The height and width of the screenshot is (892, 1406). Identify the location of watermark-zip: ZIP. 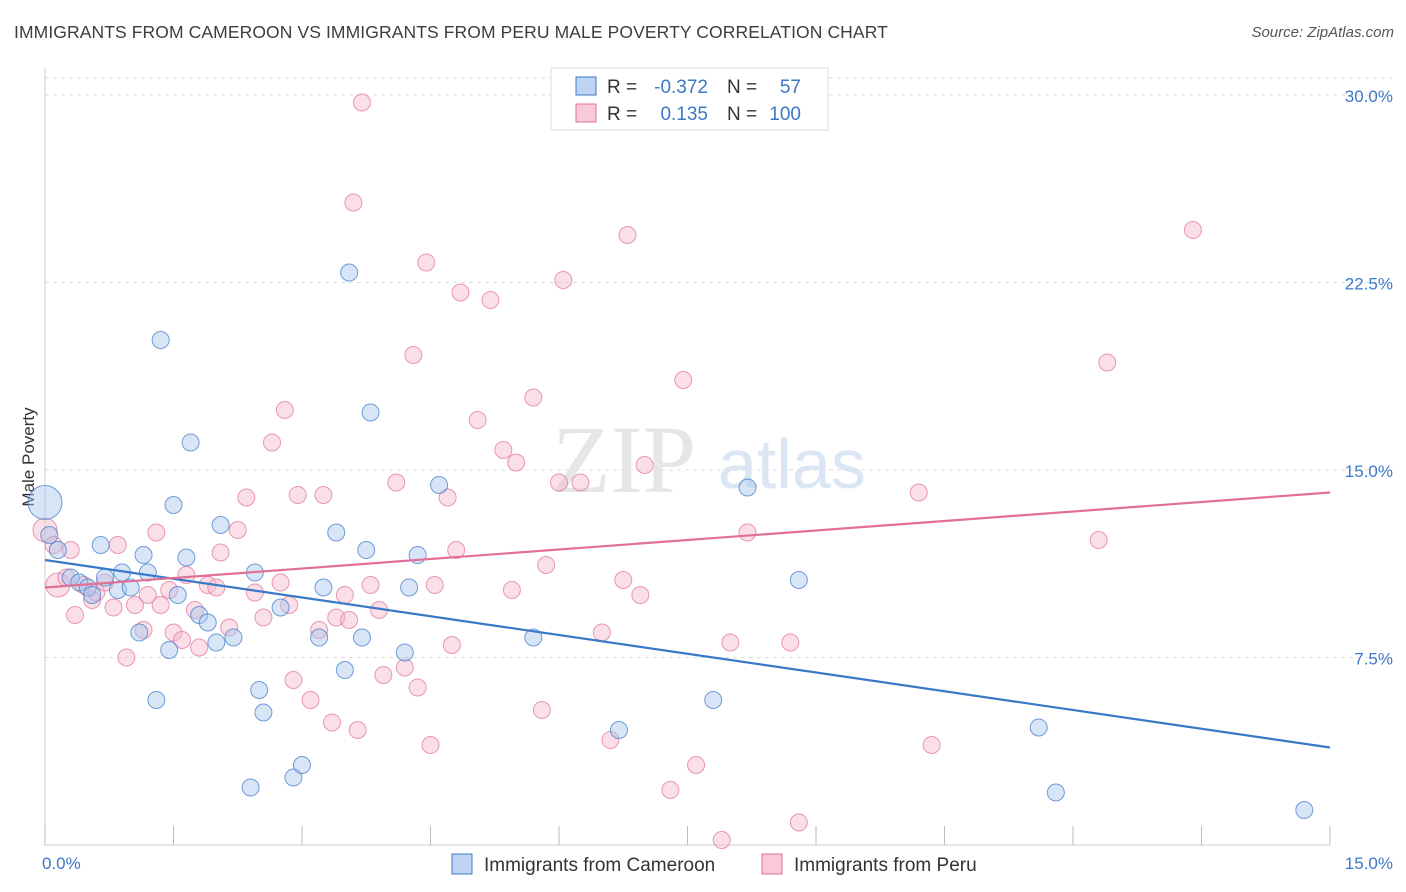
(624, 459).